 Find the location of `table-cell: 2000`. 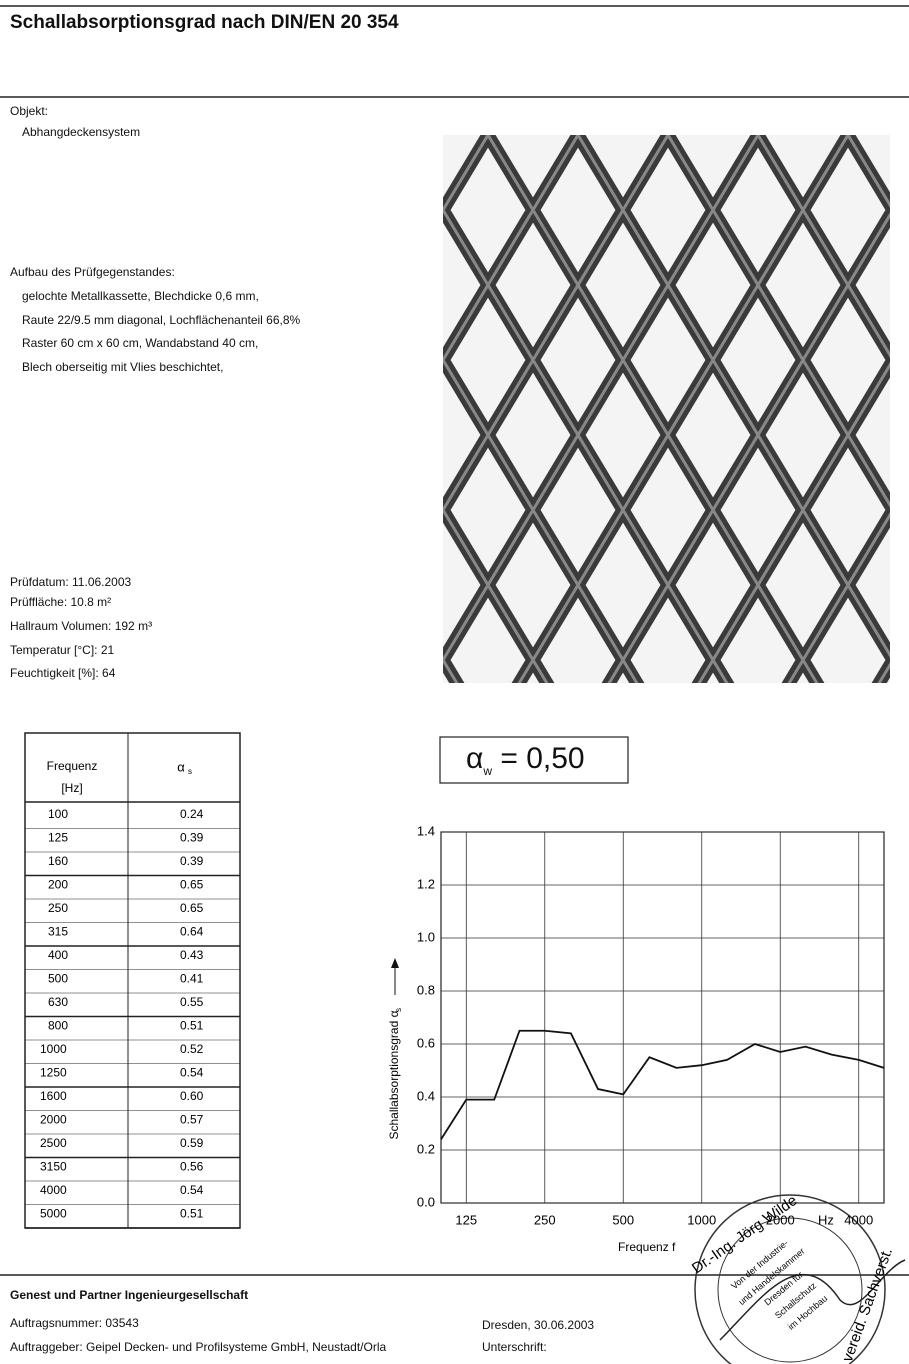

table-cell: 2000 is located at coordinates (53, 1120).